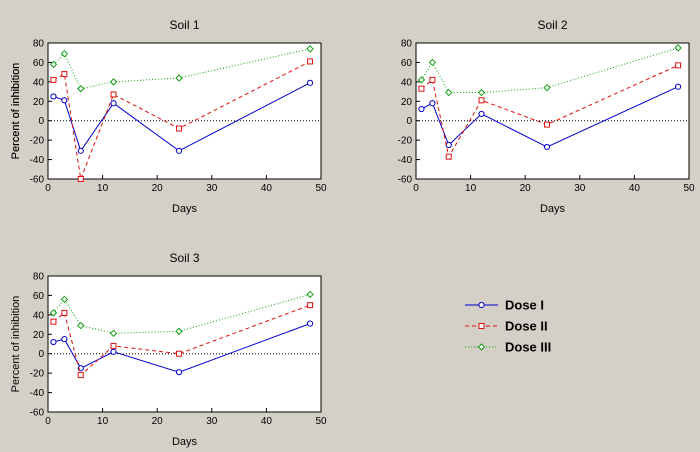  I want to click on y-tick-label: -40, so click(37, 393).